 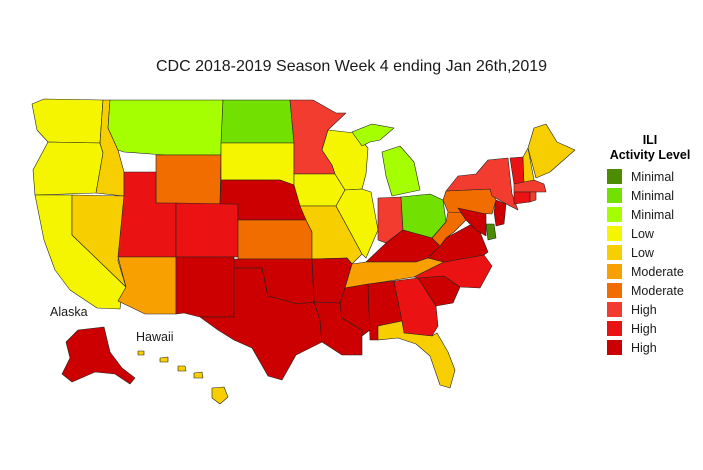 I want to click on state-WY, so click(x=188, y=179).